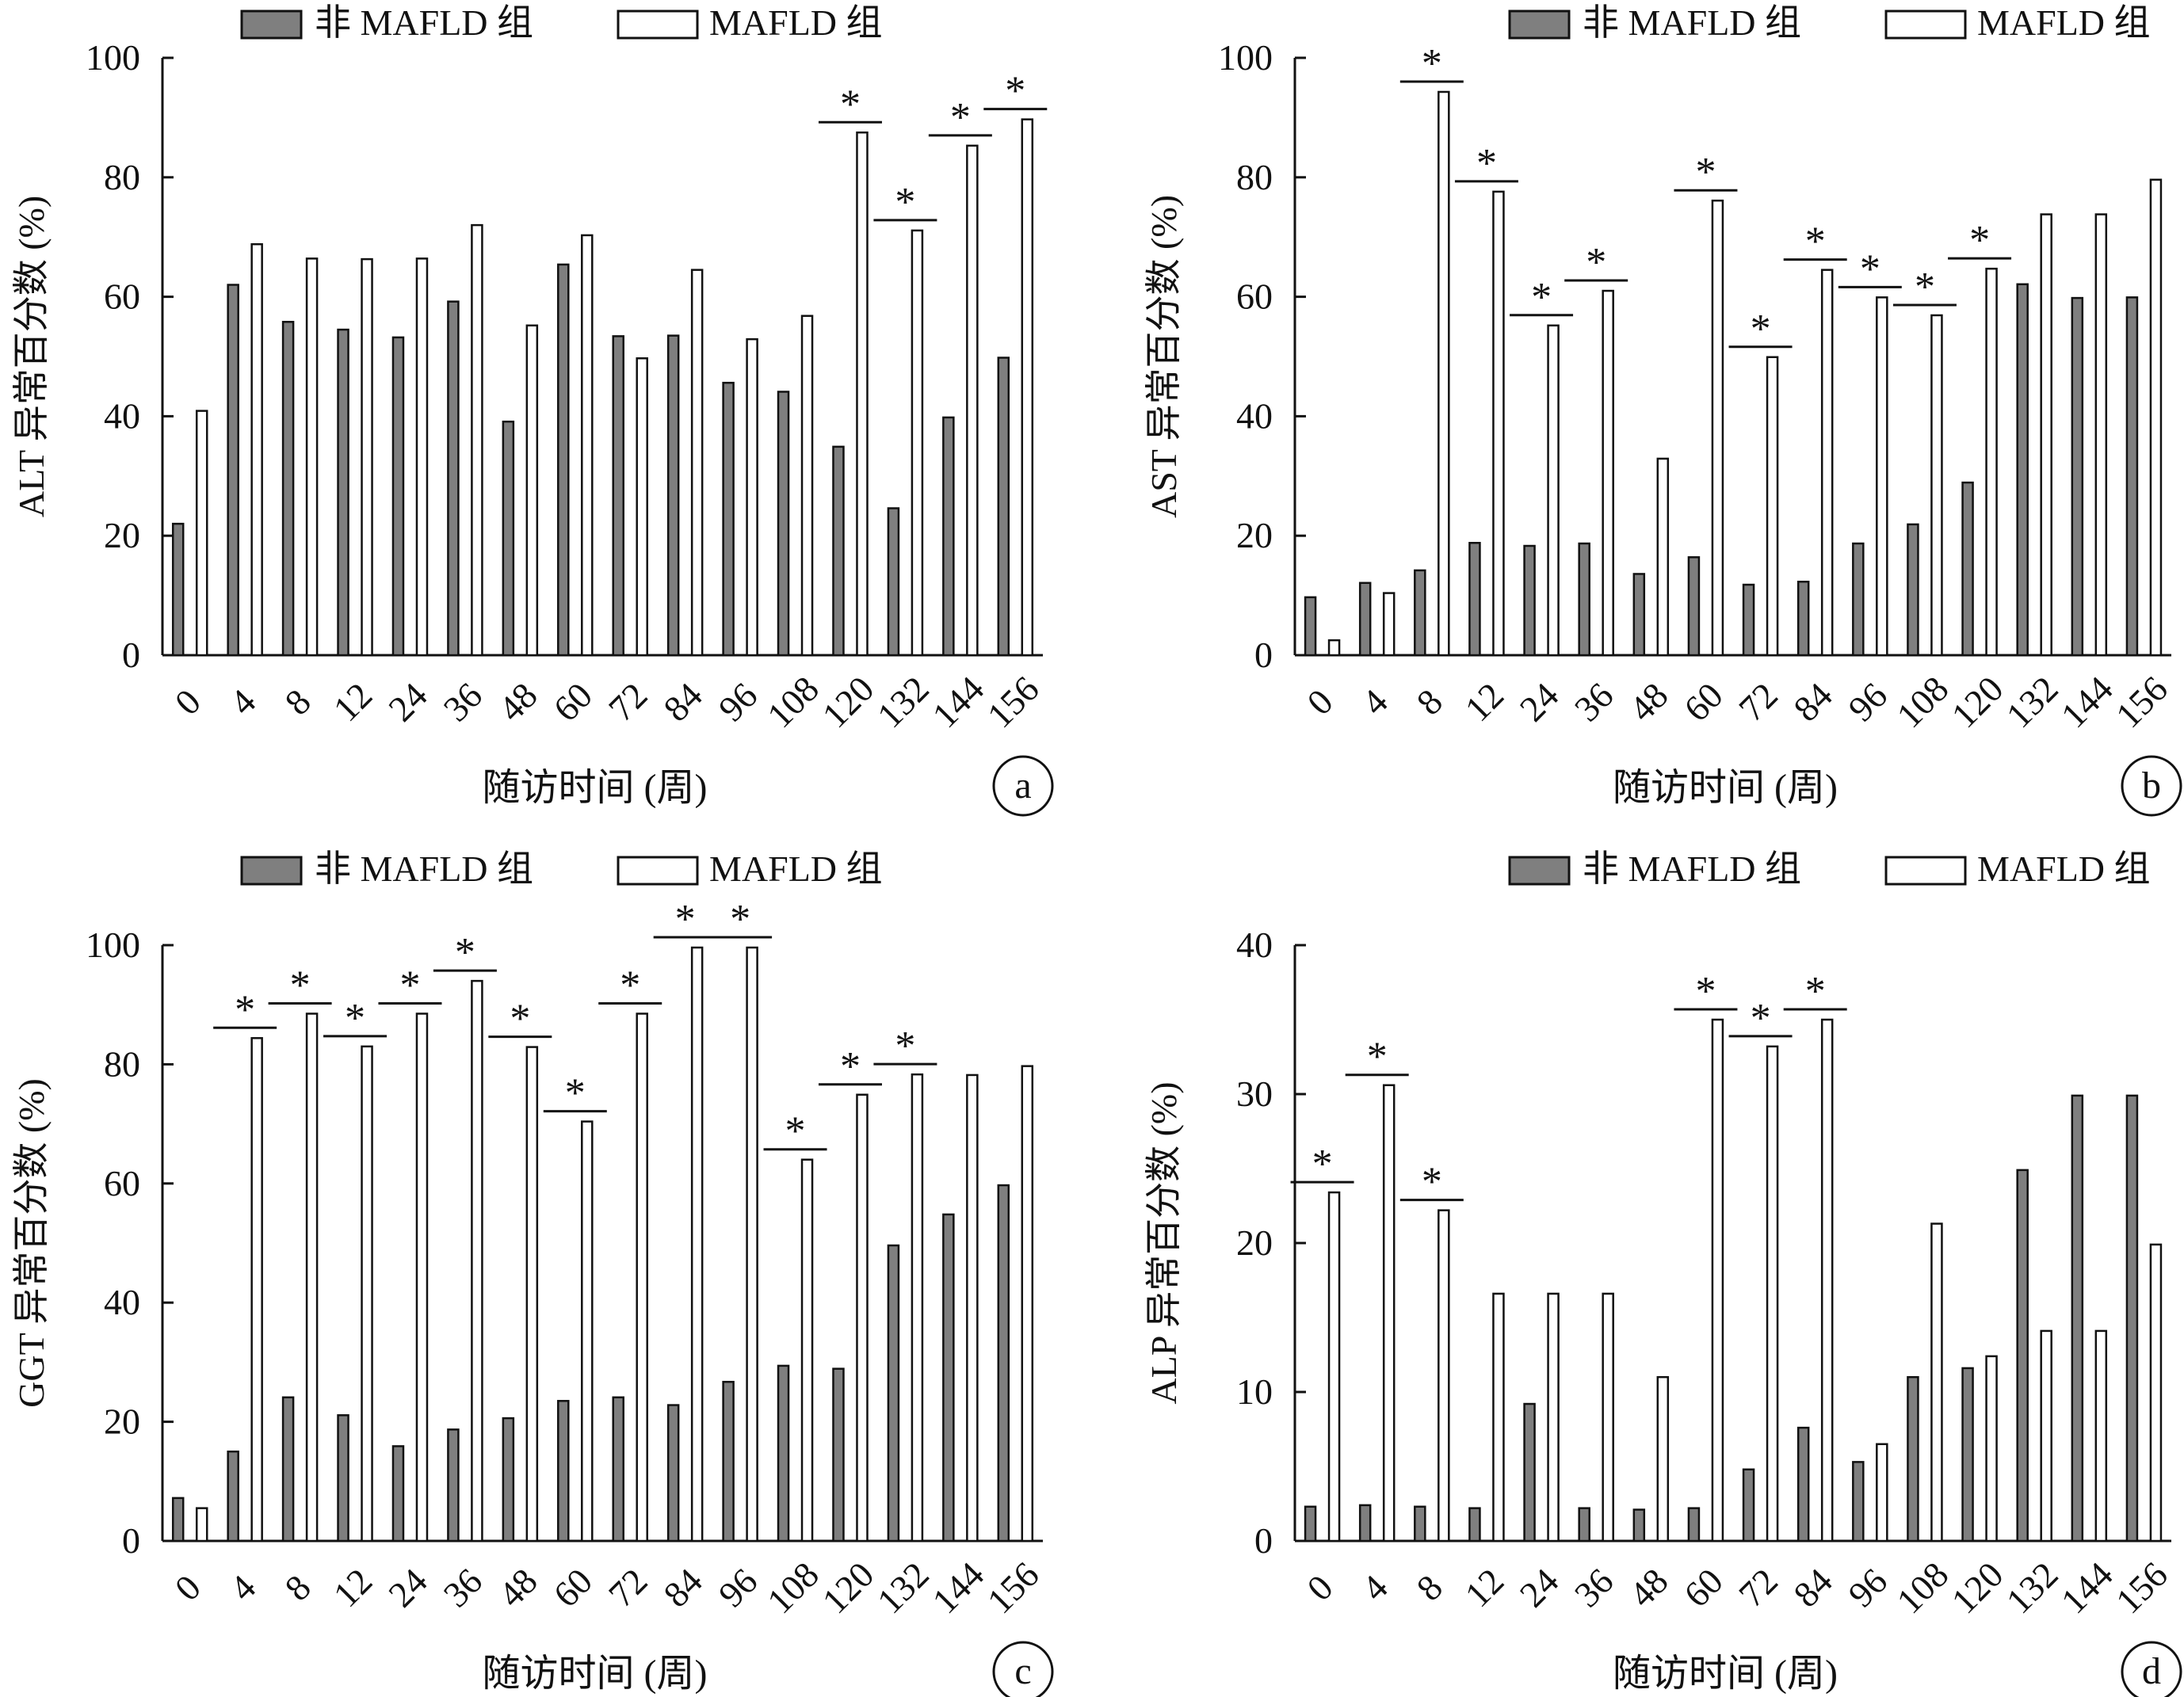 The image size is (2184, 1697). I want to click on significance-marker-4: *, so click(1377, 1057).